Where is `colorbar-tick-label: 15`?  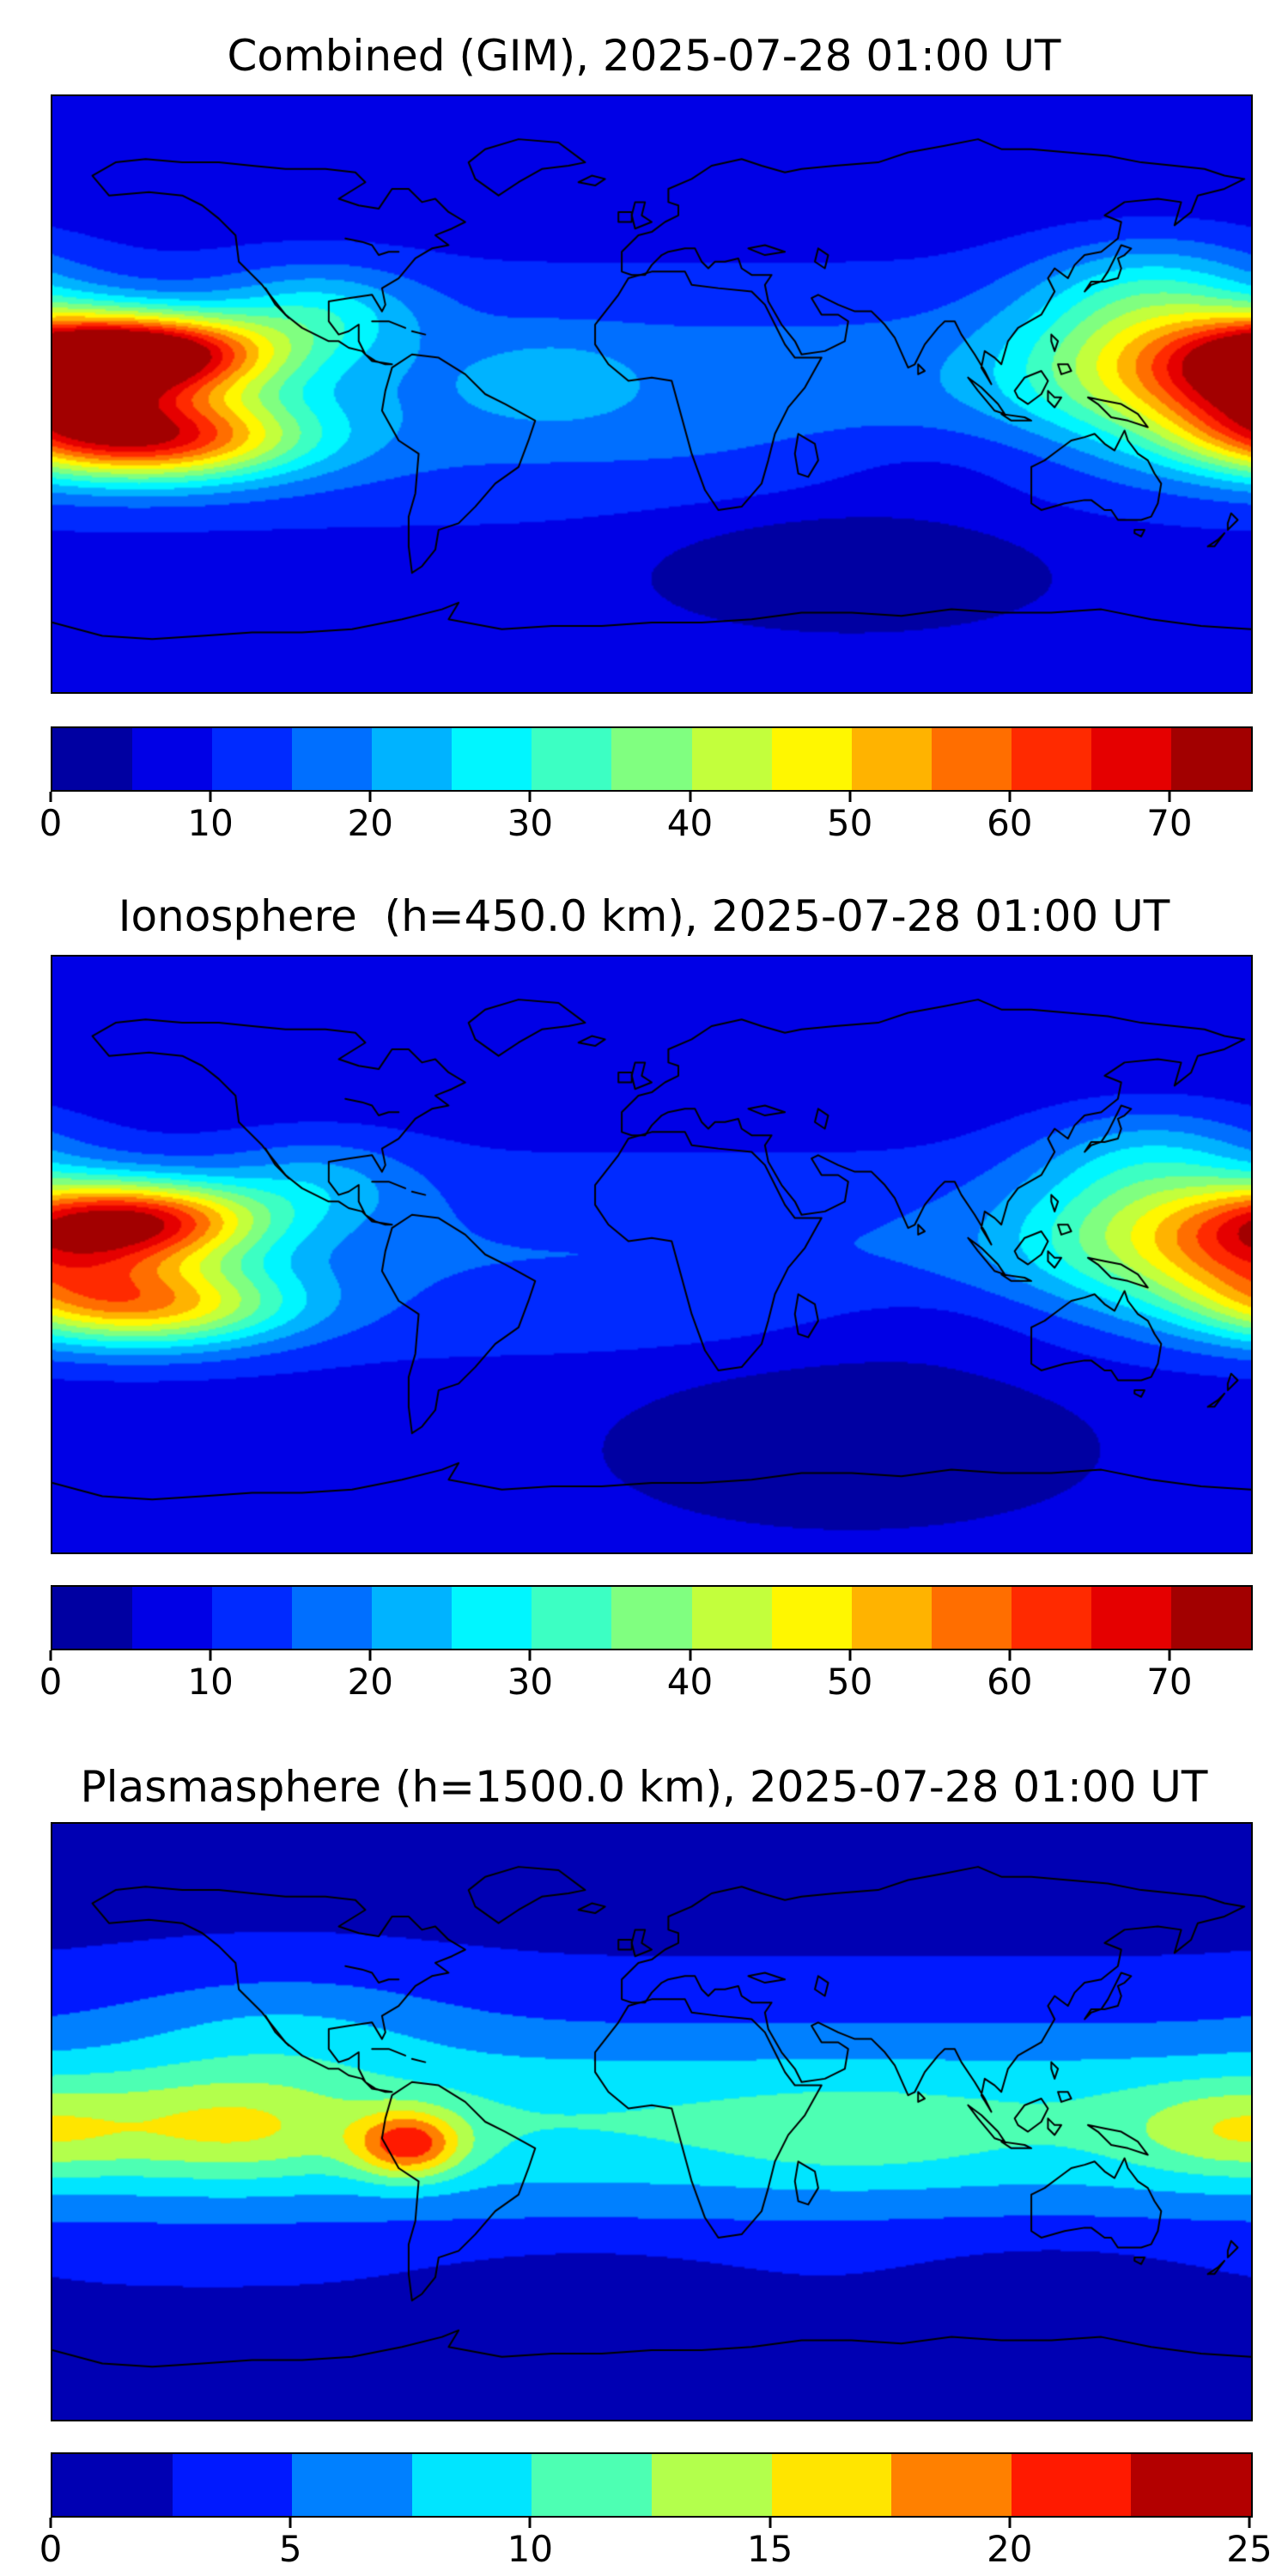 colorbar-tick-label: 15 is located at coordinates (770, 2549).